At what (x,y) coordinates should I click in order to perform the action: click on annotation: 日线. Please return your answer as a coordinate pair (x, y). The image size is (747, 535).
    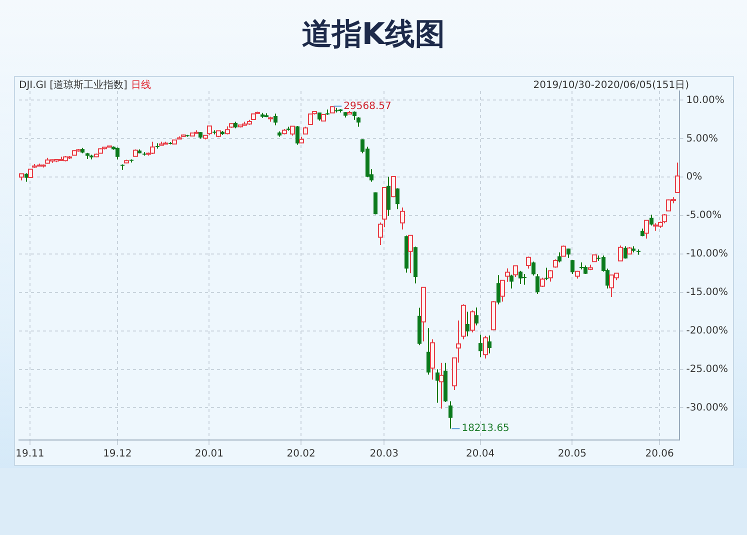
    Looking at the image, I should click on (141, 85).